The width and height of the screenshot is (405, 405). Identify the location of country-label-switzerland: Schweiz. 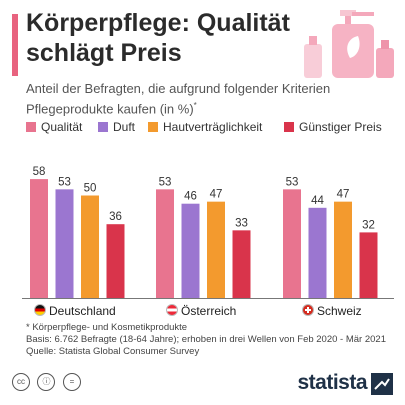
(332, 311).